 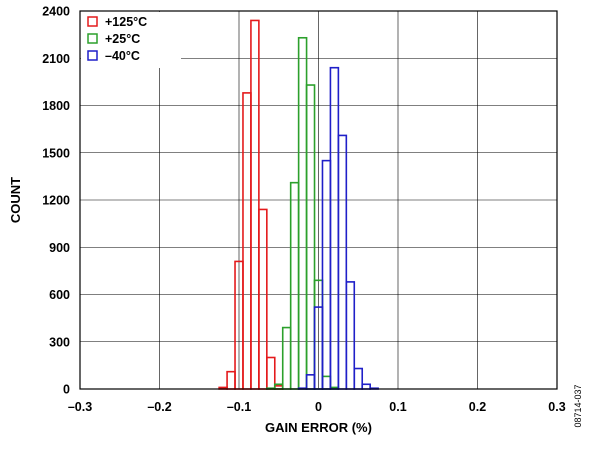 I want to click on y-tick-label: 2400, so click(x=56, y=12).